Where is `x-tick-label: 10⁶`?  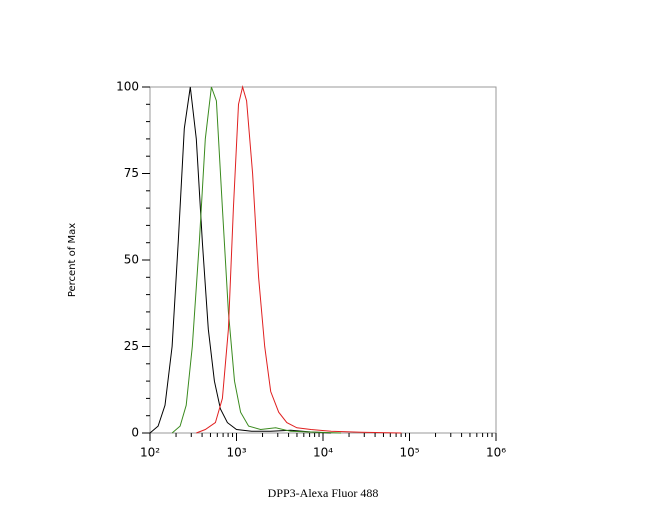
x-tick-label: 10⁶ is located at coordinates (496, 453).